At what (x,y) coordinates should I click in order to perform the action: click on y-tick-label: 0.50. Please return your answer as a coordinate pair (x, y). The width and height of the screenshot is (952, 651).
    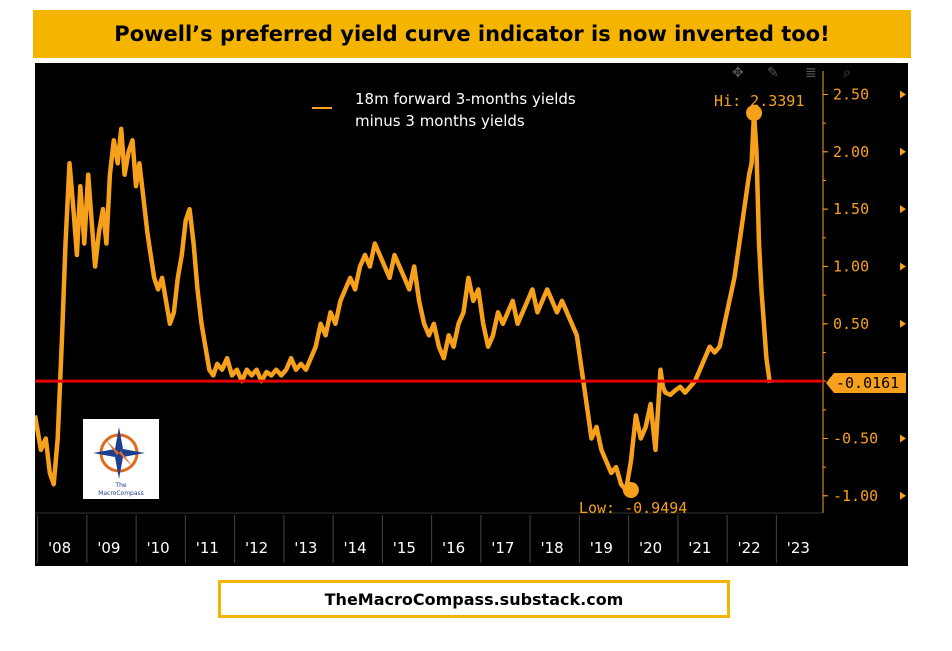
    Looking at the image, I should click on (851, 324).